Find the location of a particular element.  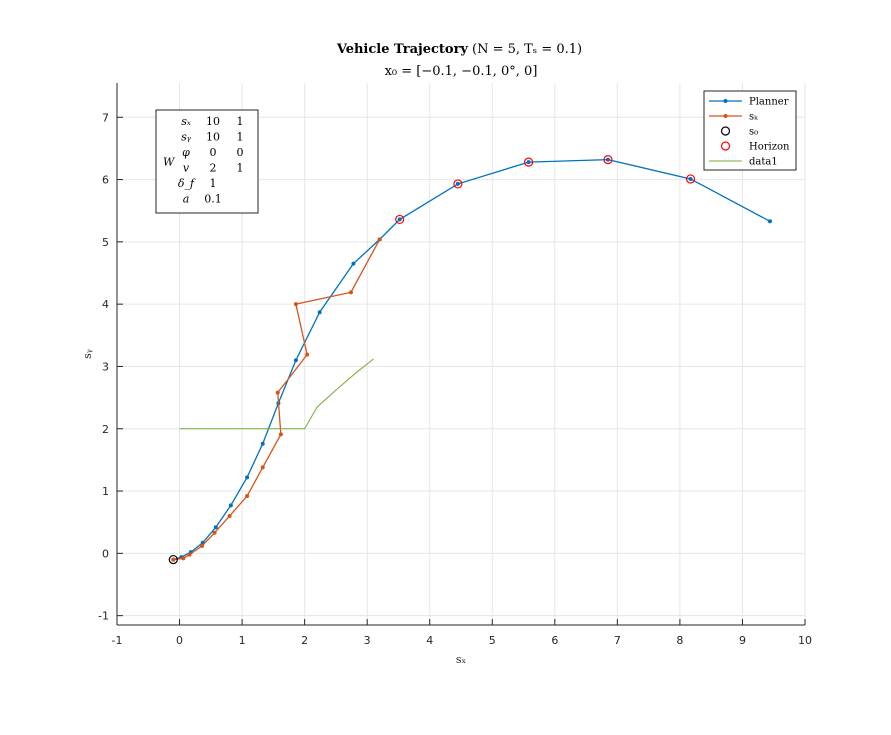

annotation-label: W is located at coordinates (169, 162).